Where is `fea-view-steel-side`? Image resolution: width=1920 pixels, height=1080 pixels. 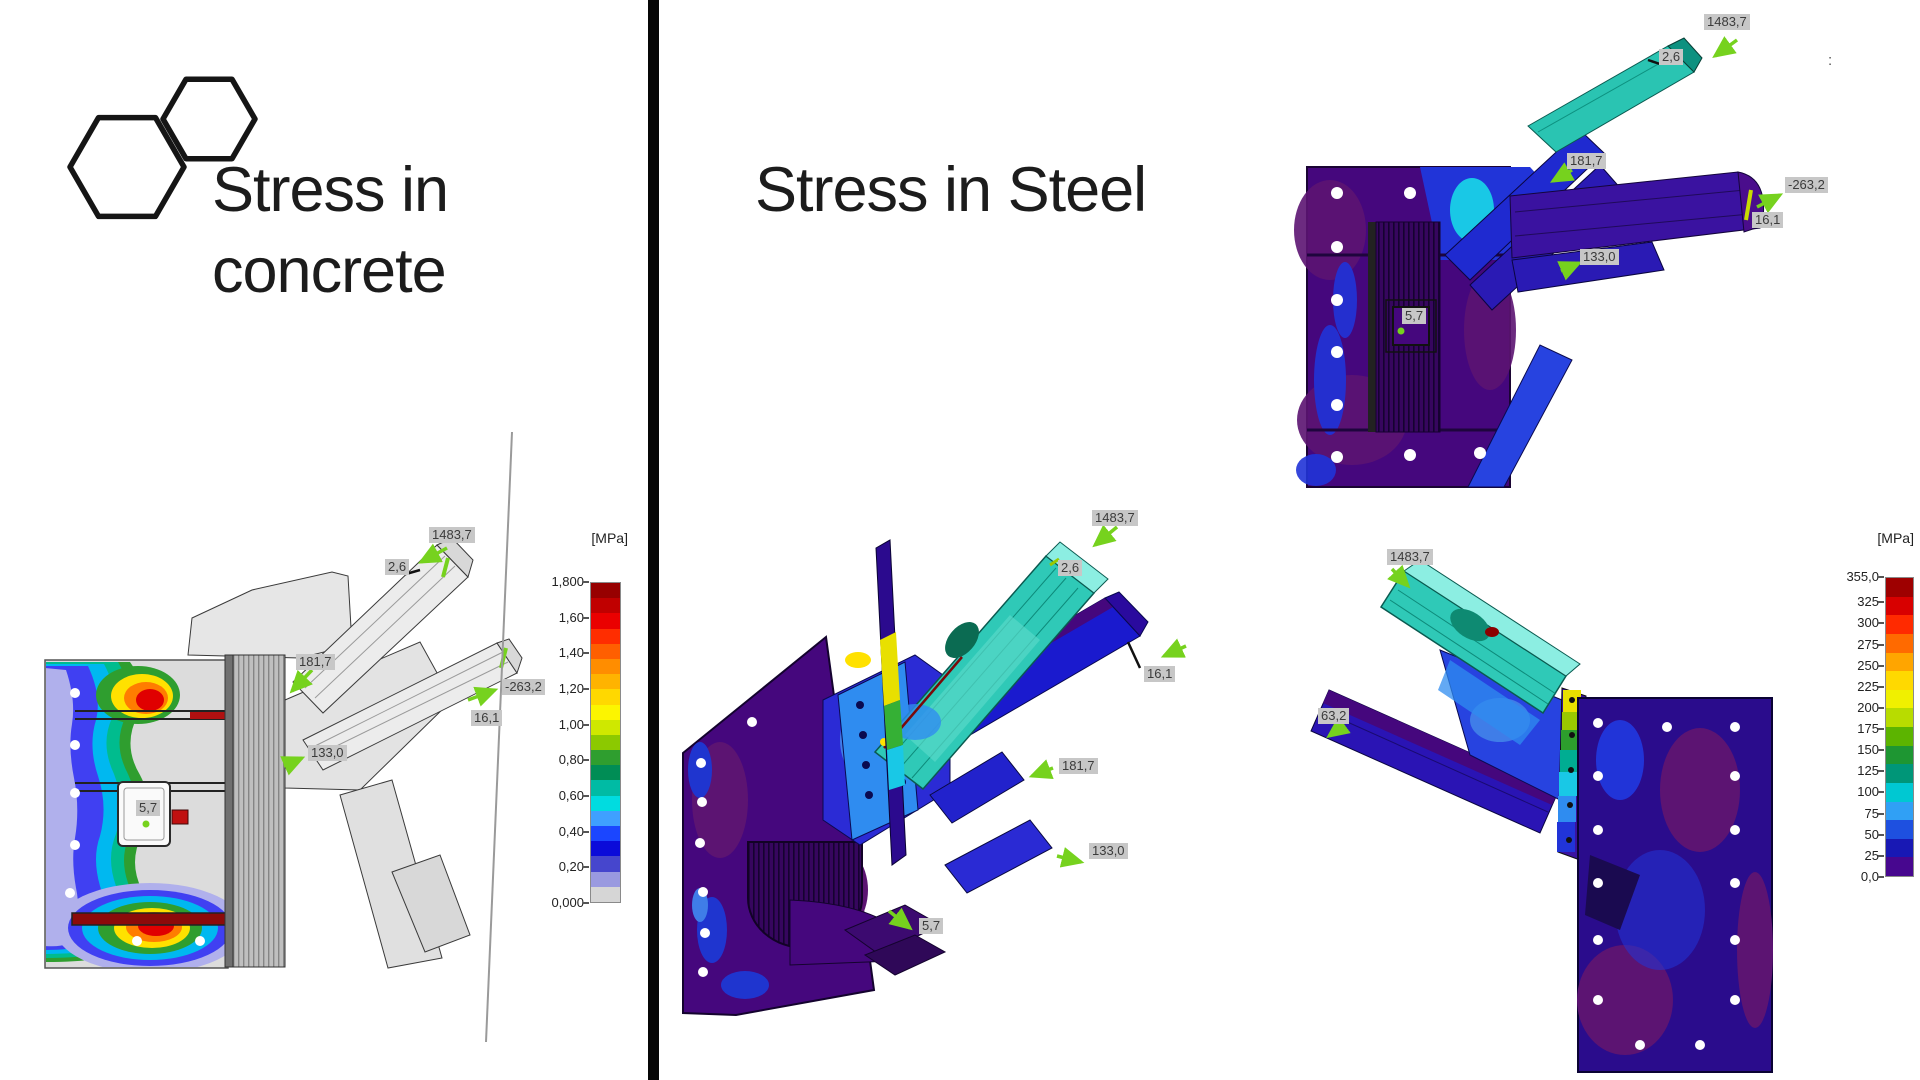
fea-view-steel-side is located at coordinates (1541, 816).